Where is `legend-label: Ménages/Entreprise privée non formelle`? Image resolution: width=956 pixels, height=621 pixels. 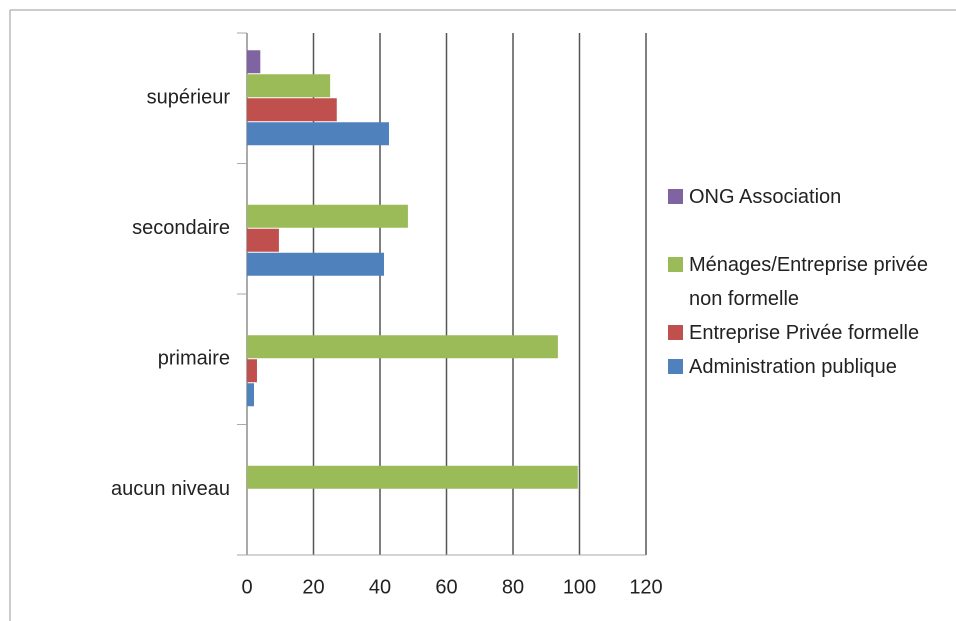 legend-label: Ménages/Entreprise privée non formelle is located at coordinates (809, 282).